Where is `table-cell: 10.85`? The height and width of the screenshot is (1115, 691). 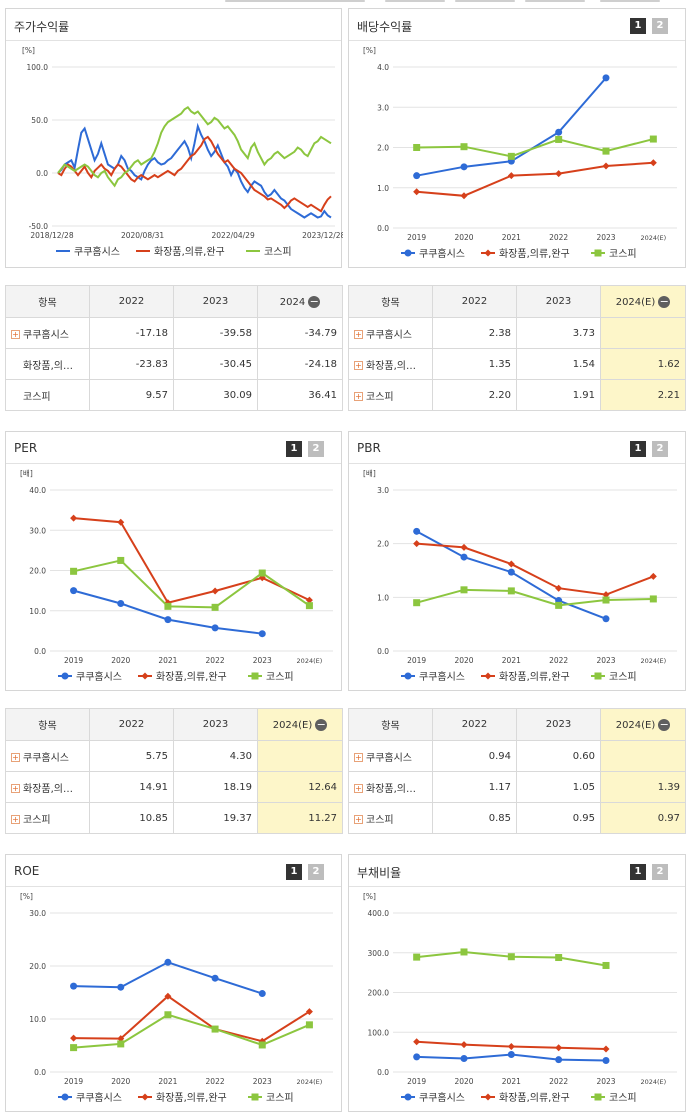
table-cell: 10.85 is located at coordinates (131, 818).